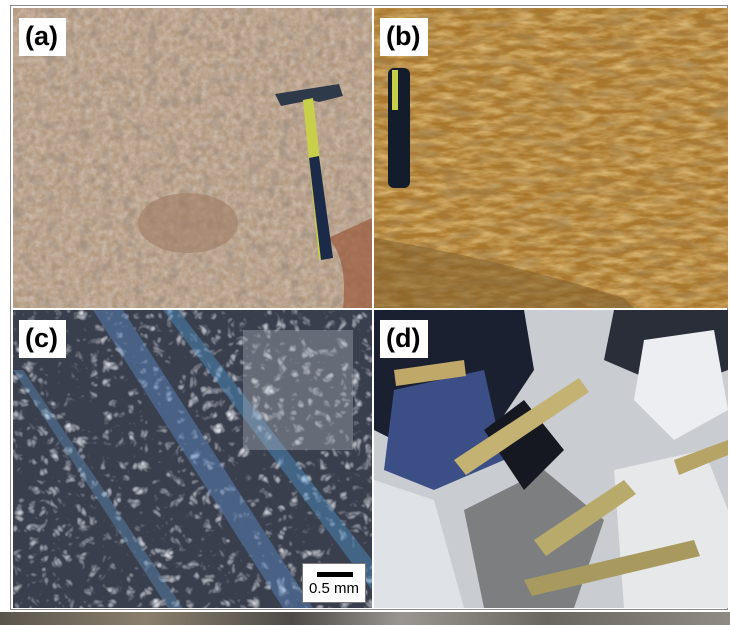  What do you see at coordinates (404, 37) in the screenshot?
I see `panel-label-b: (b)` at bounding box center [404, 37].